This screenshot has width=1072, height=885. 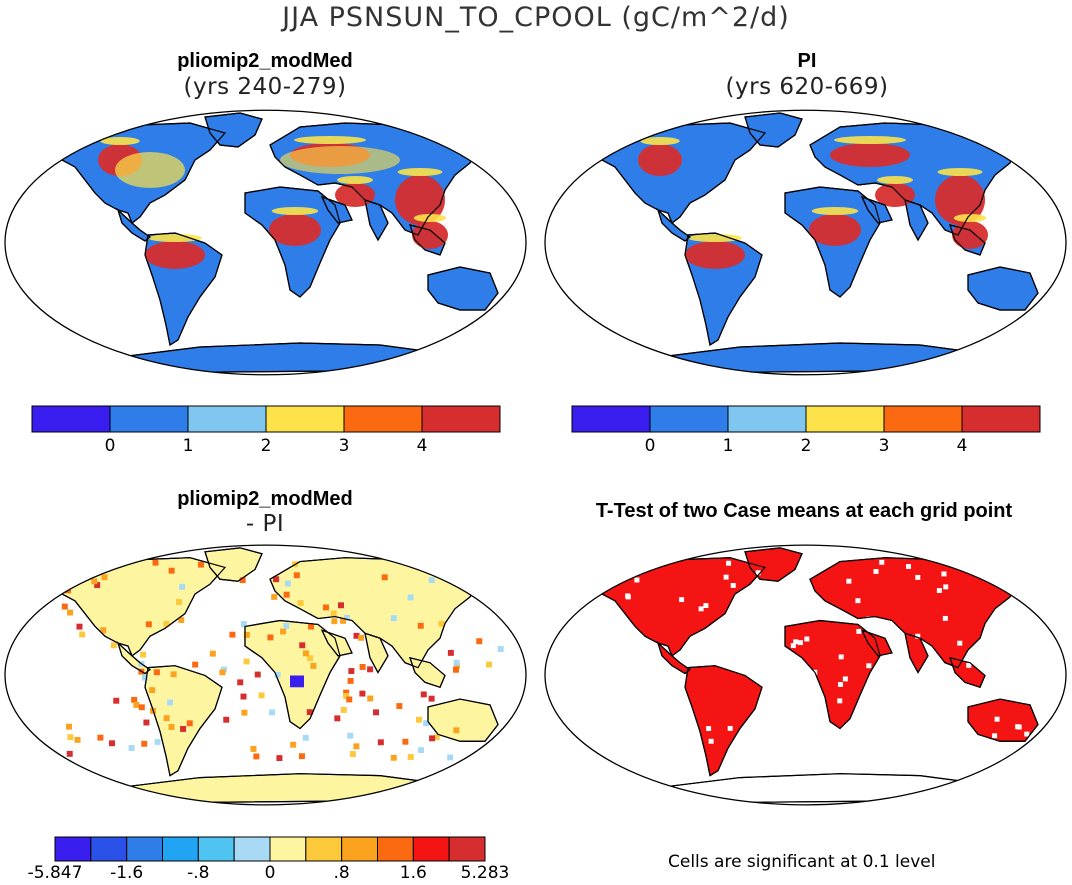 What do you see at coordinates (265, 87) in the screenshot?
I see `panel1-subtitle: (yrs 240-279)` at bounding box center [265, 87].